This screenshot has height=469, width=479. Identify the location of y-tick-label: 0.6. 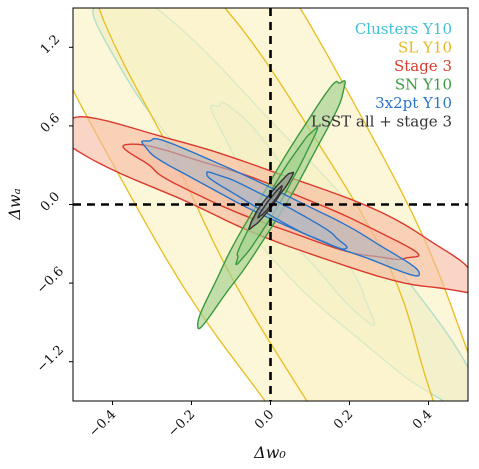
(50, 123).